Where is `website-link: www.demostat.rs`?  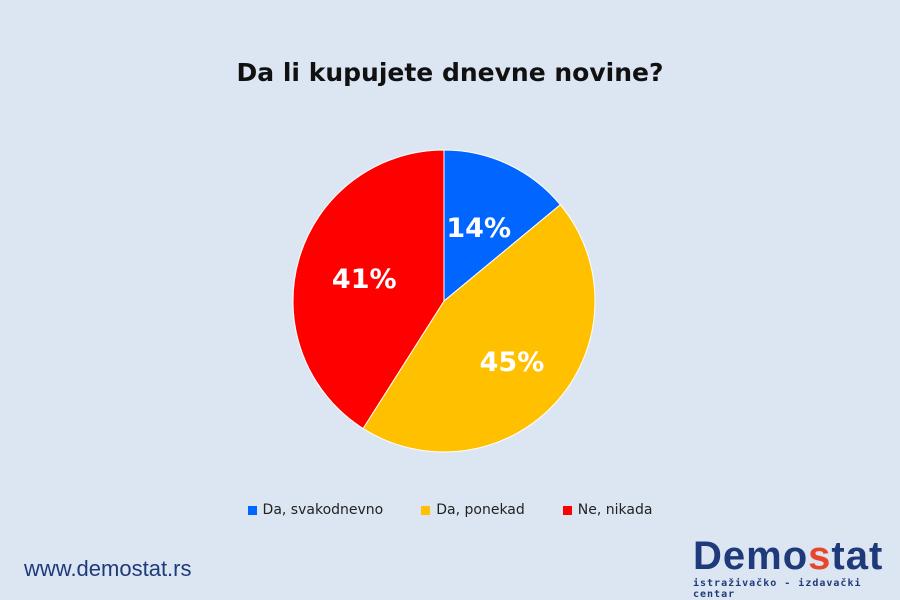 website-link: www.demostat.rs is located at coordinates (108, 568).